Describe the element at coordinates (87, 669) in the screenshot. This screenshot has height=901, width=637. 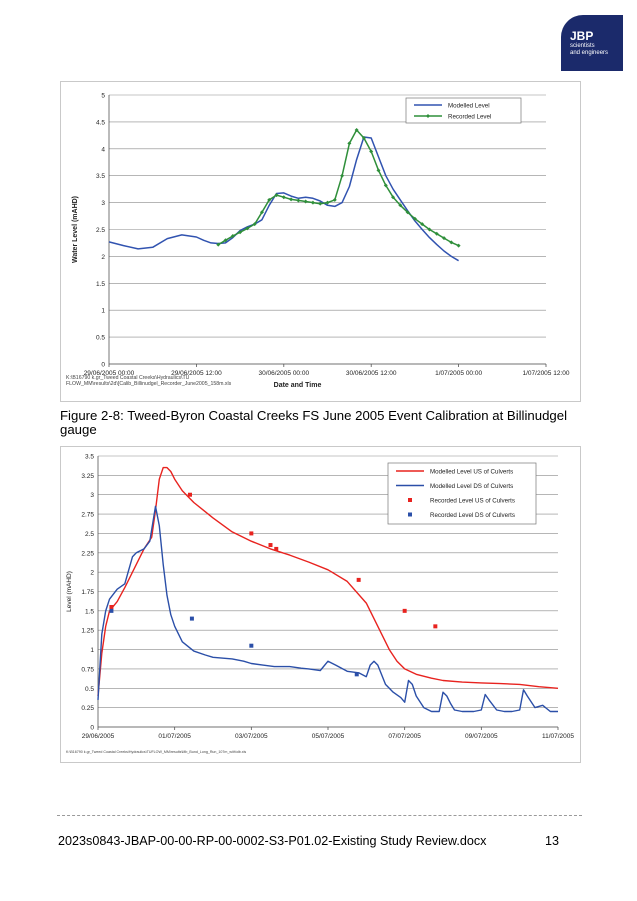
I see `y-tick-label: 0.75` at that location.